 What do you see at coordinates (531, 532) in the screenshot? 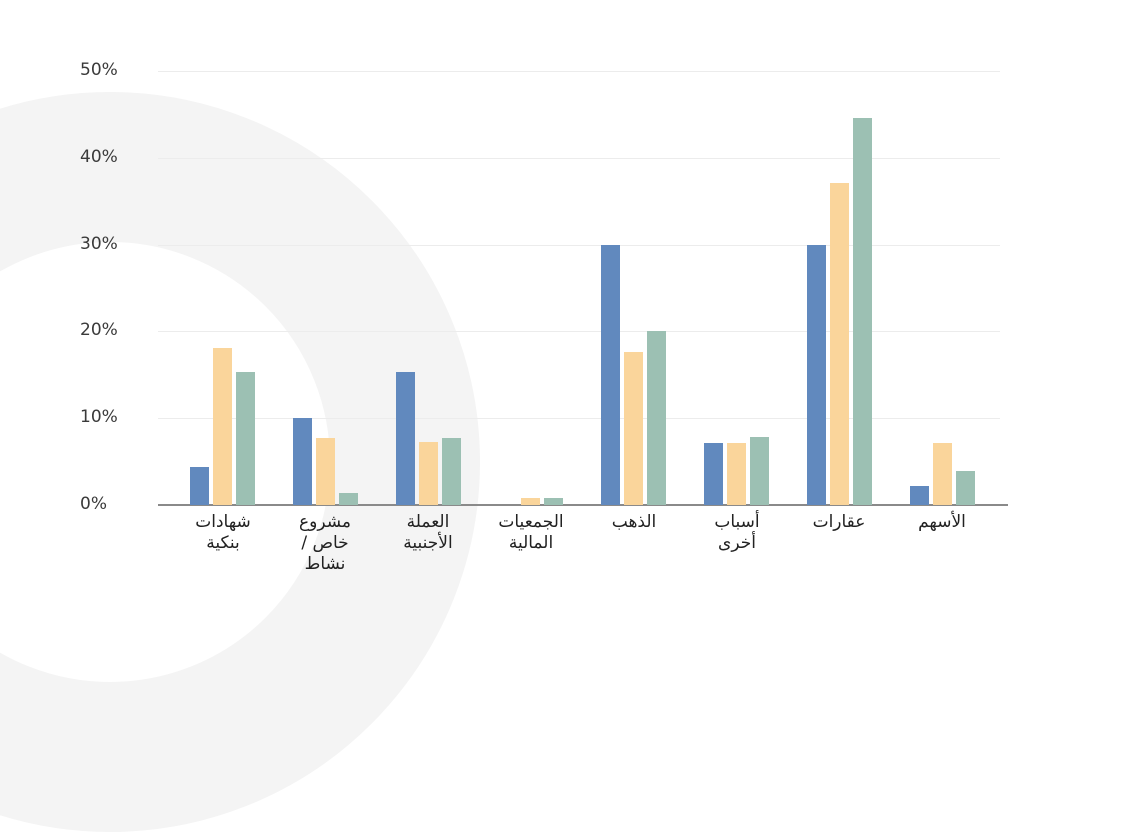
I see `x-category-label: الجمعيات المالية` at bounding box center [531, 532].